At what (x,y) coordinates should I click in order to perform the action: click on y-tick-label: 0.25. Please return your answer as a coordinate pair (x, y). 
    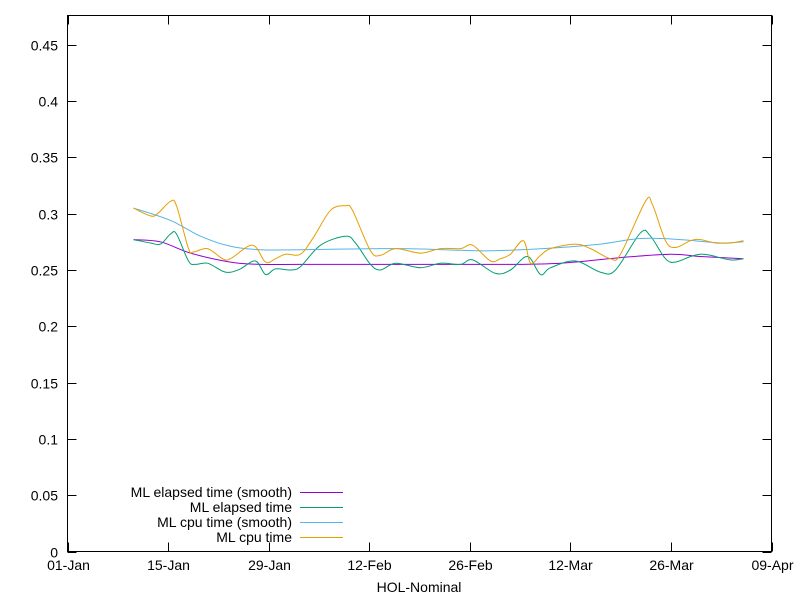
    Looking at the image, I should click on (44, 271).